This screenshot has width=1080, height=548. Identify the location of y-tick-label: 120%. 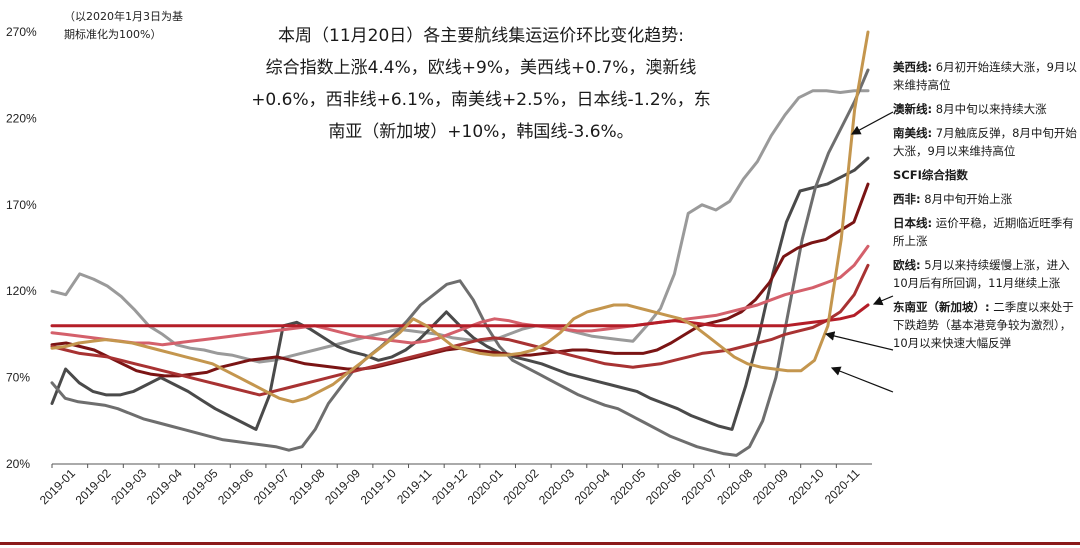
(21, 291).